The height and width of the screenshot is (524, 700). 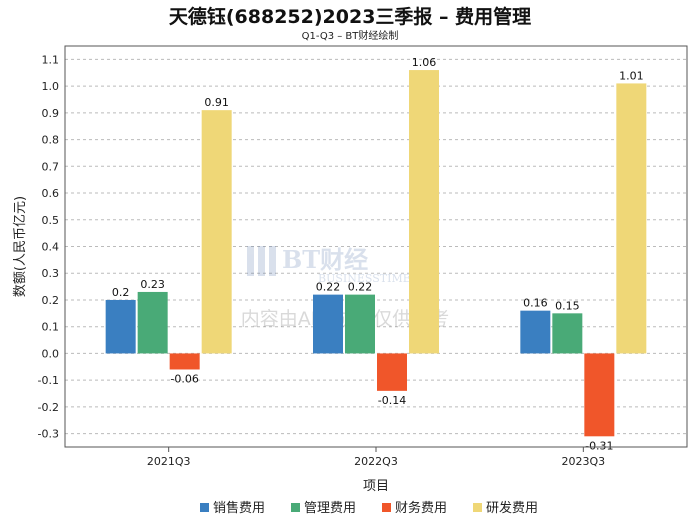 What do you see at coordinates (350, 17) in the screenshot?
I see `chart-title: 天德钰(688252)2023三季报 – 费用管理` at bounding box center [350, 17].